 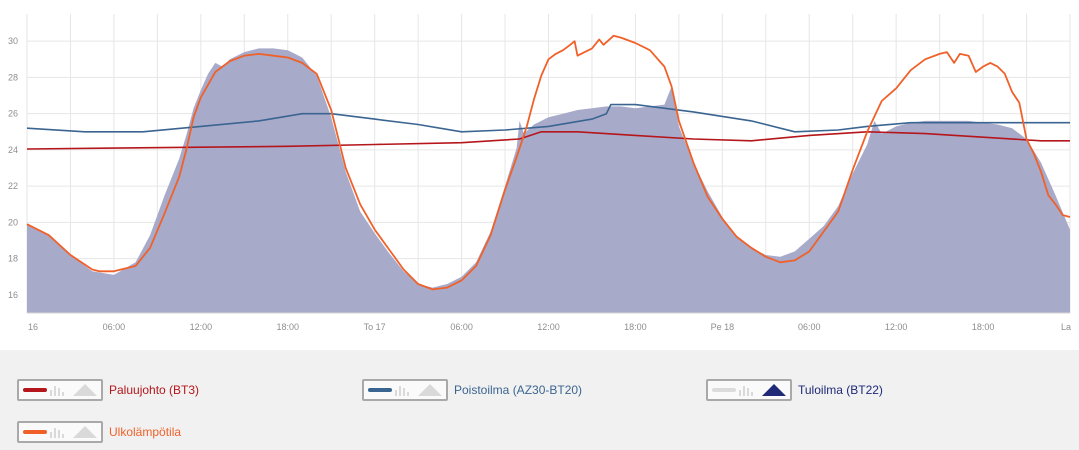 I want to click on y-tick-label: 26, so click(x=13, y=114).